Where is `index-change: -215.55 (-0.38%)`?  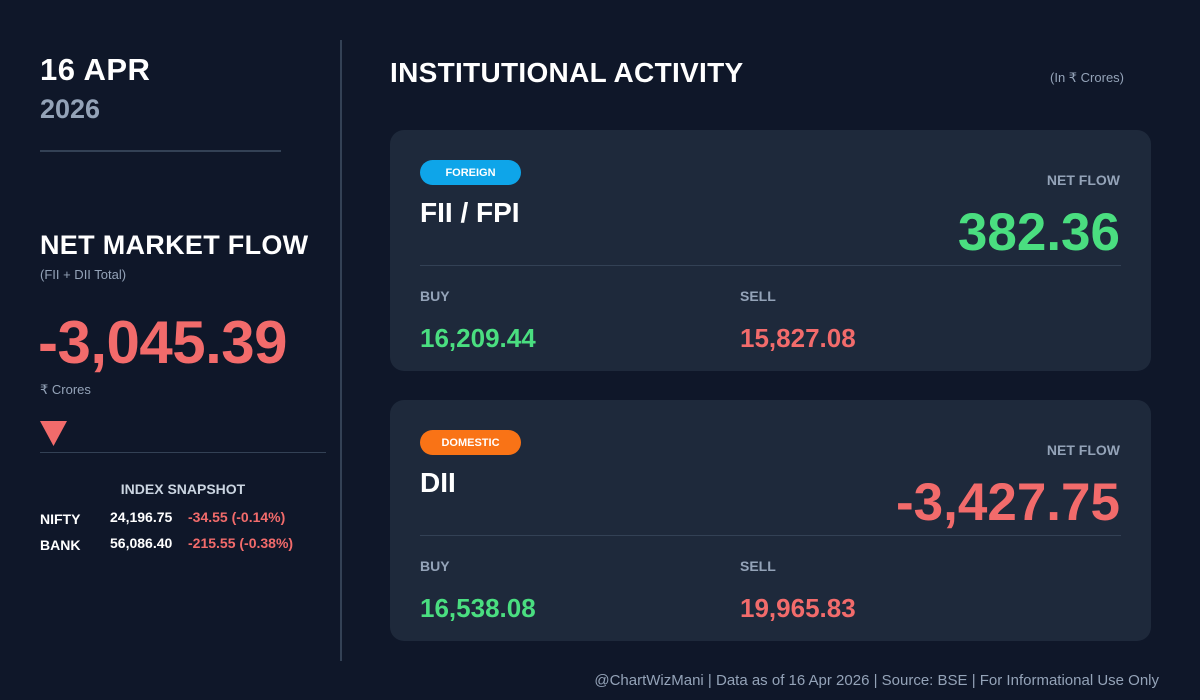
index-change: -215.55 (-0.38%) is located at coordinates (241, 543).